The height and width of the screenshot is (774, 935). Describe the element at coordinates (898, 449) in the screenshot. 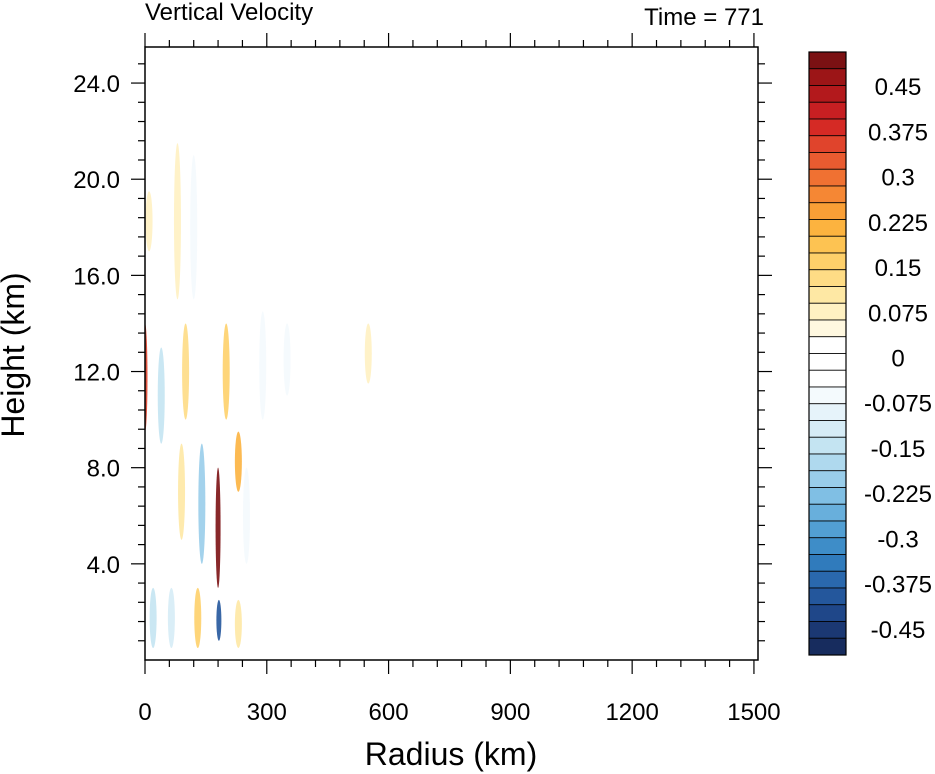

I see `colorbar-label: -0.15` at that location.